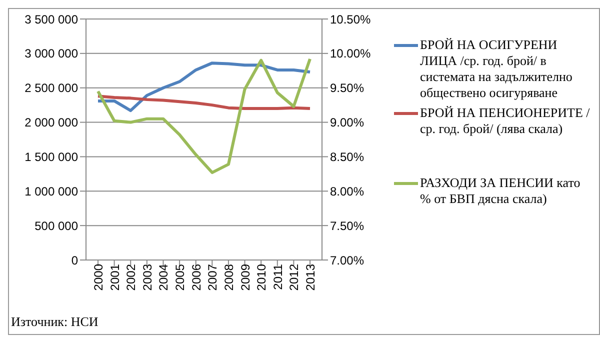  What do you see at coordinates (99, 277) in the screenshot?
I see `x-tick-label: 2000` at bounding box center [99, 277].